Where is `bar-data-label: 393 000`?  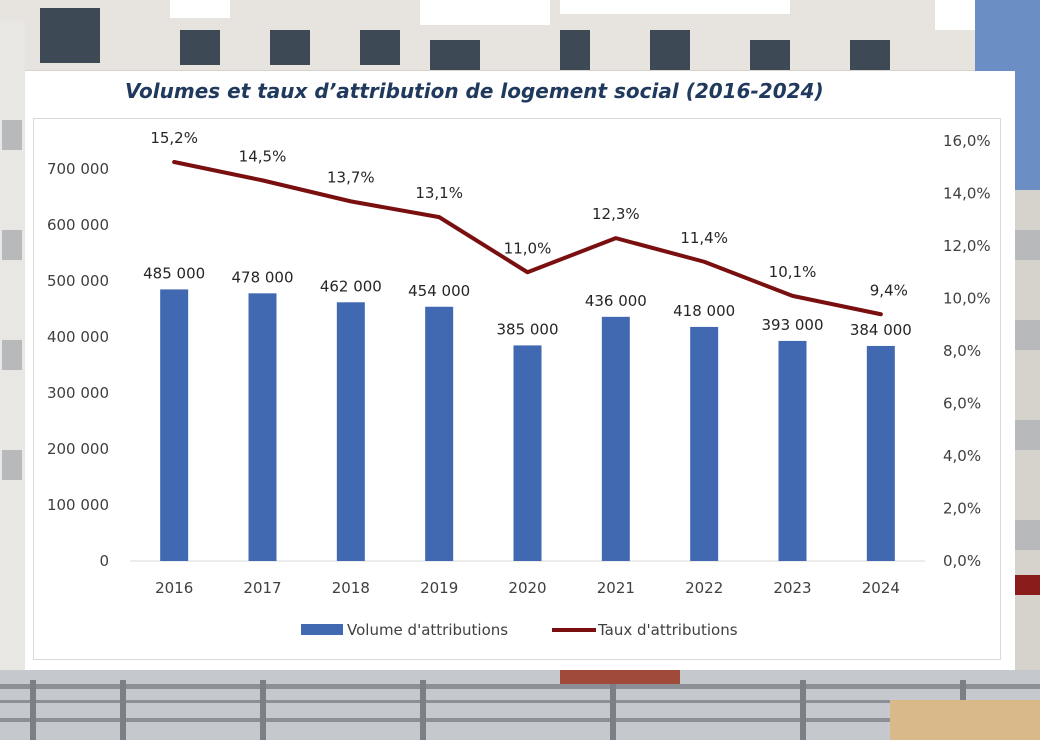 bar-data-label: 393 000 is located at coordinates (792, 325).